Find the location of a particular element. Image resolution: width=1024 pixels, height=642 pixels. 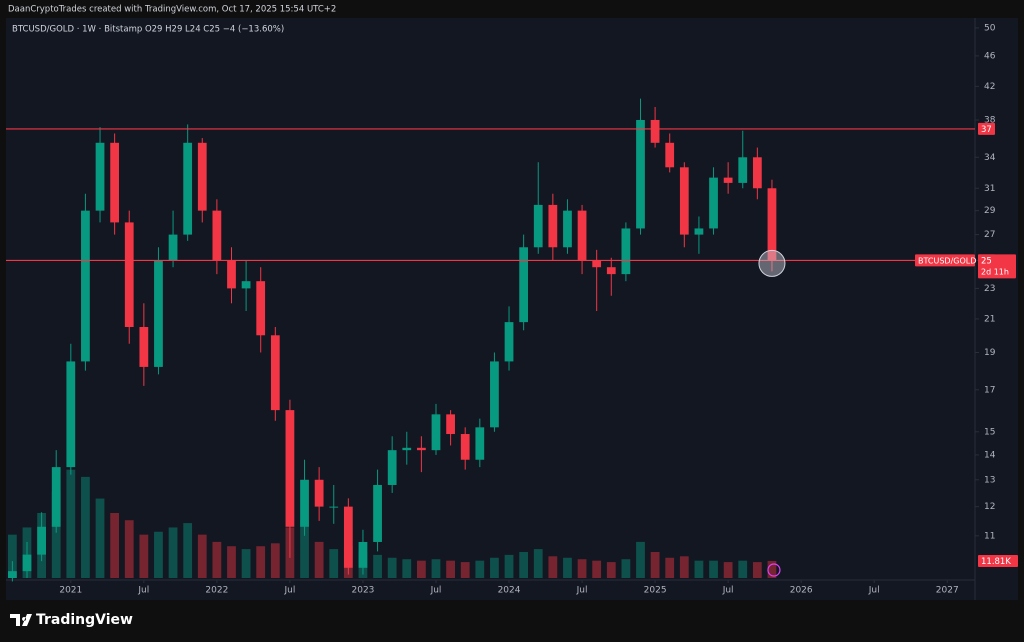

y-tick-label: 31 is located at coordinates (989, 189).